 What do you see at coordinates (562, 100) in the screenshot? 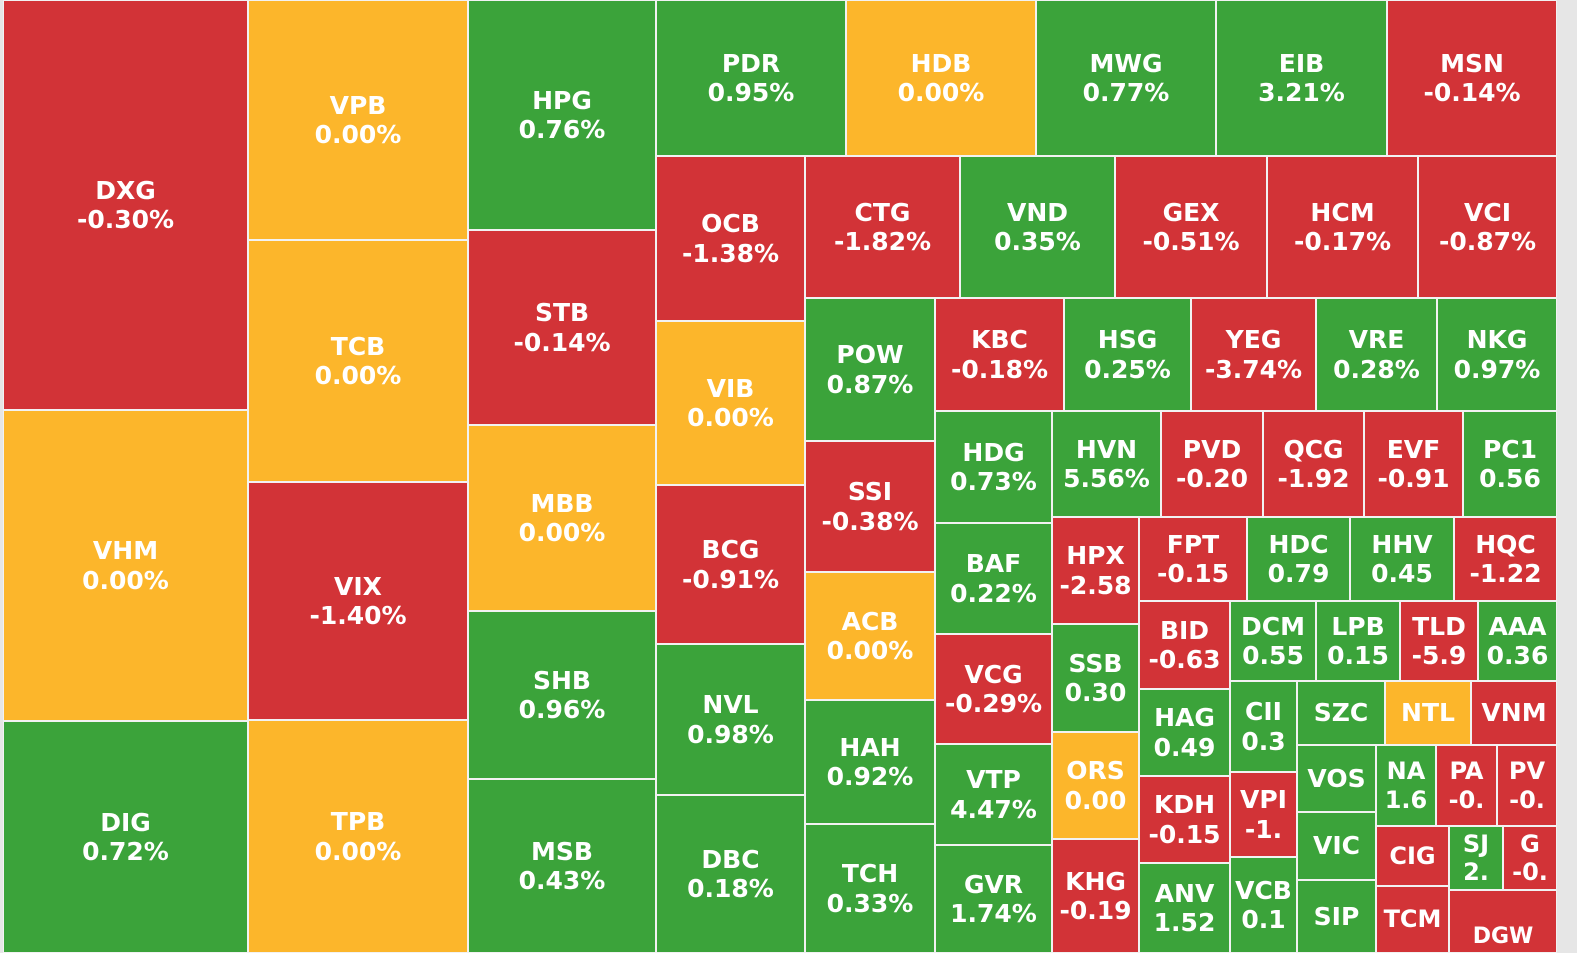
I see `tile-symbol: HPG` at bounding box center [562, 100].